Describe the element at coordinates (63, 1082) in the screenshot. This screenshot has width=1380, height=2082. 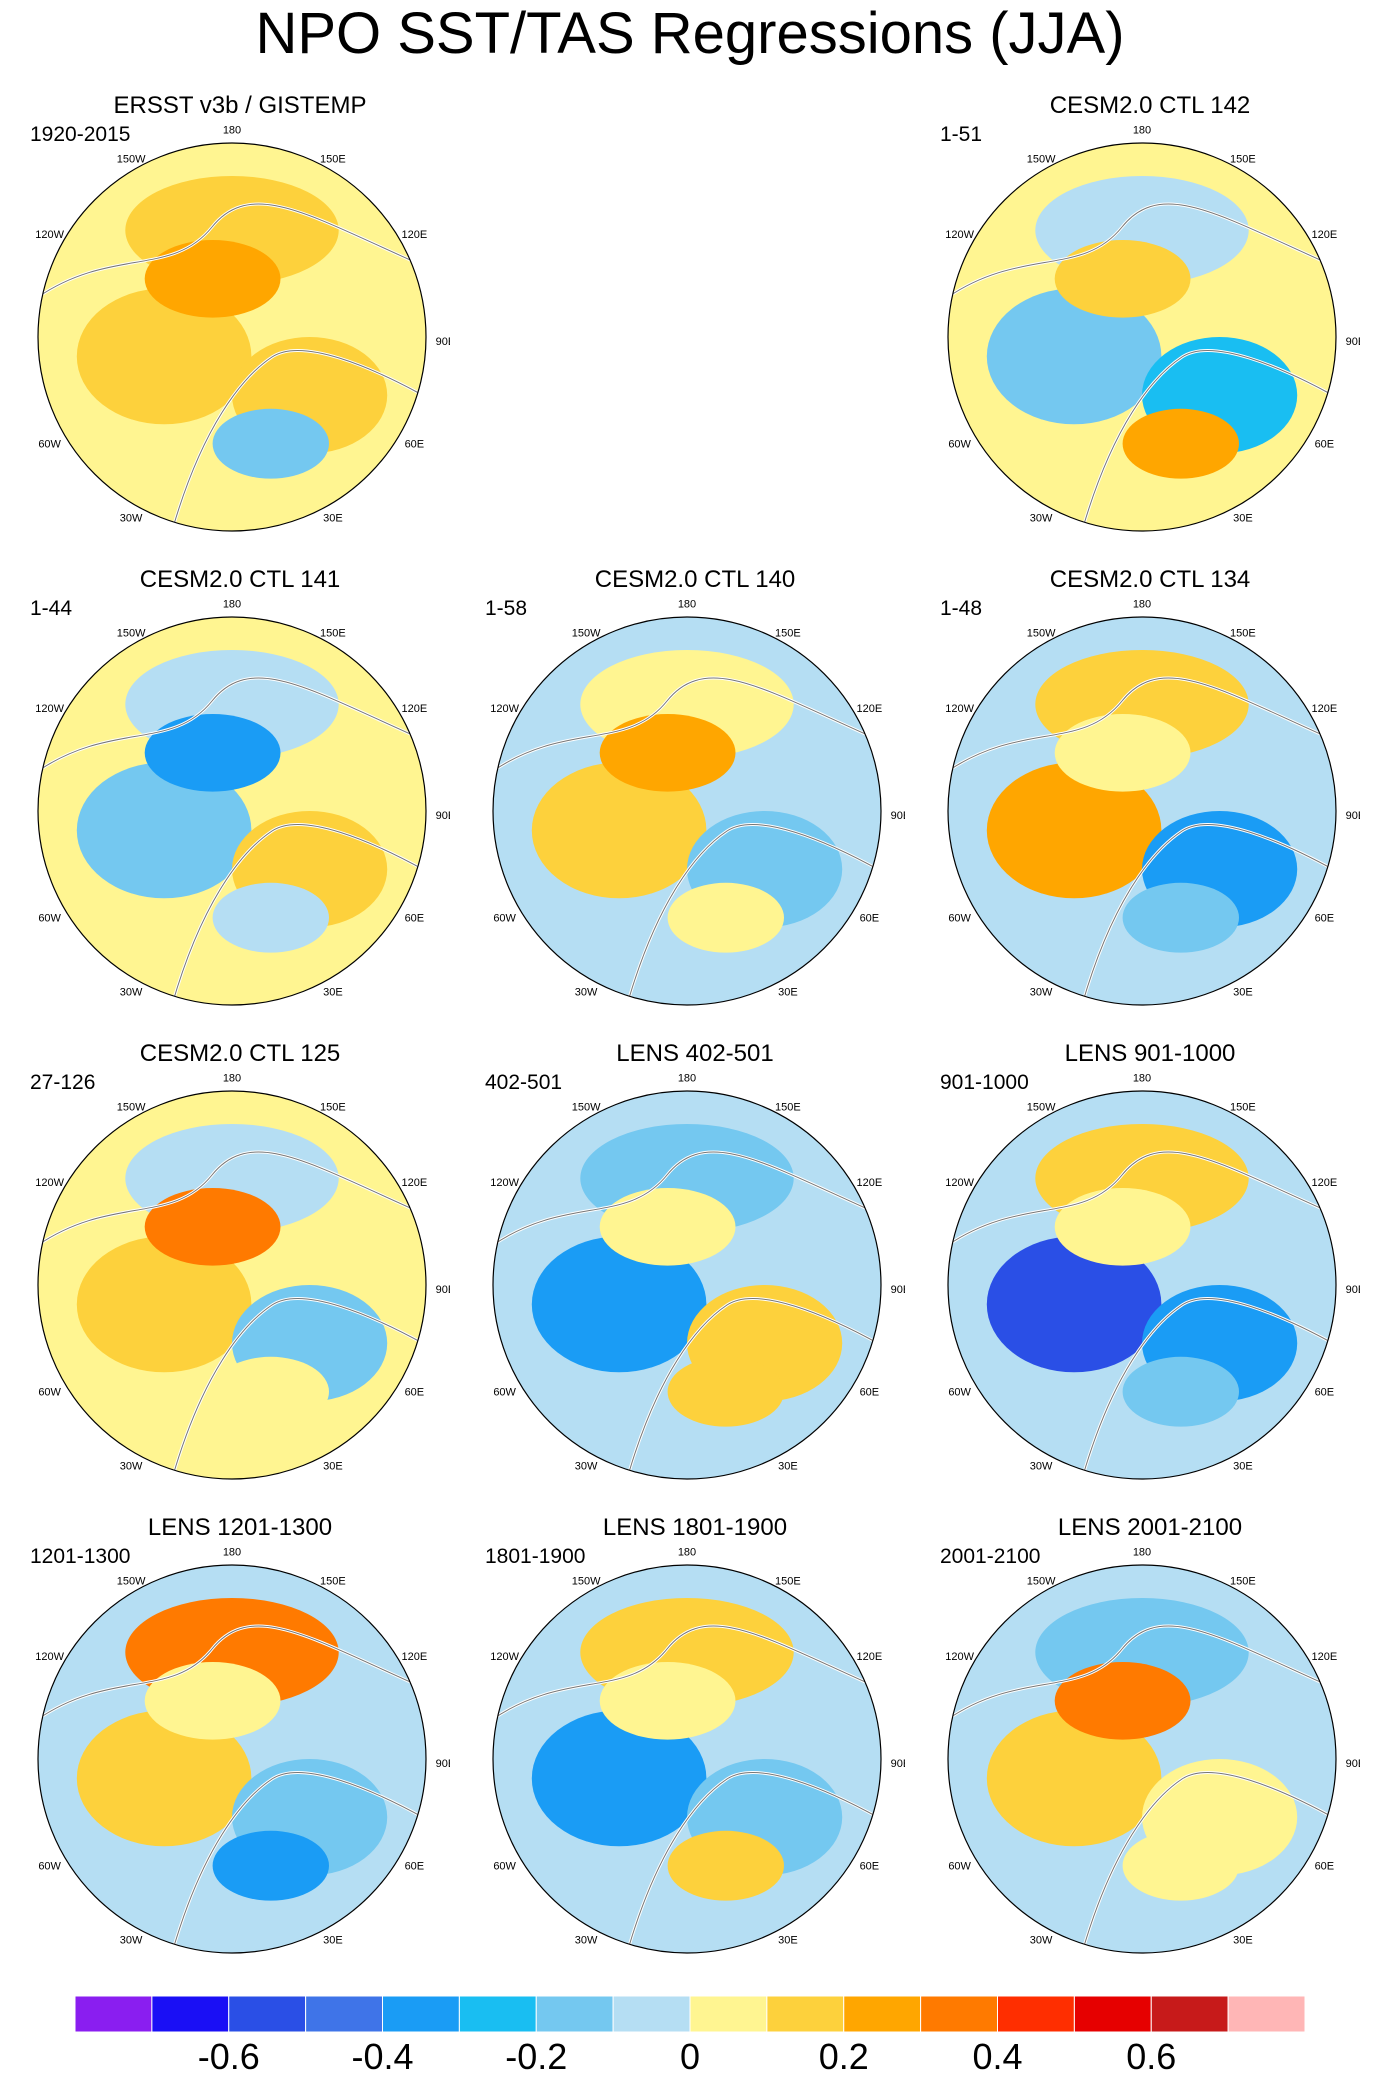
I see `panel-period: 27-126` at that location.